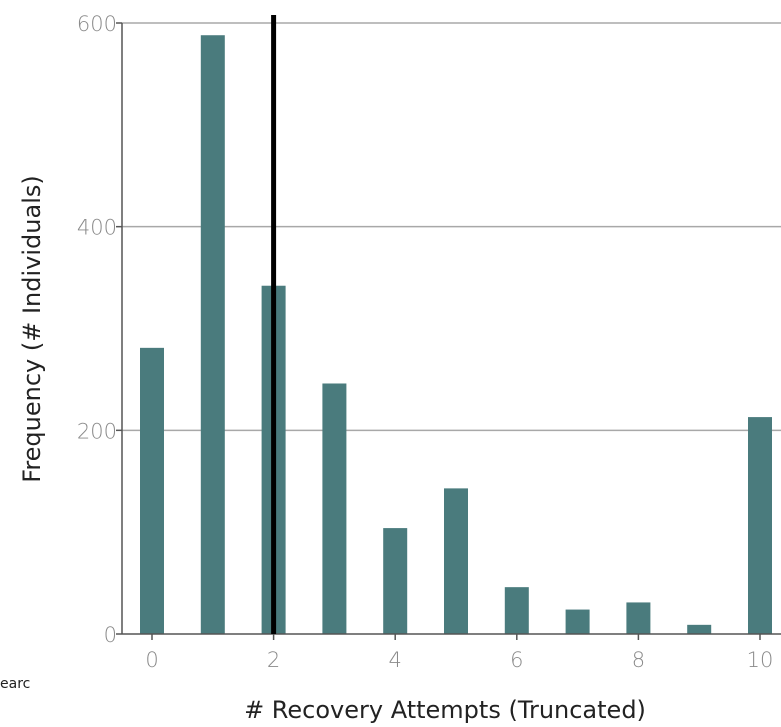 This screenshot has height=727, width=781. What do you see at coordinates (273, 660) in the screenshot?
I see `x-tick-label: 2` at bounding box center [273, 660].